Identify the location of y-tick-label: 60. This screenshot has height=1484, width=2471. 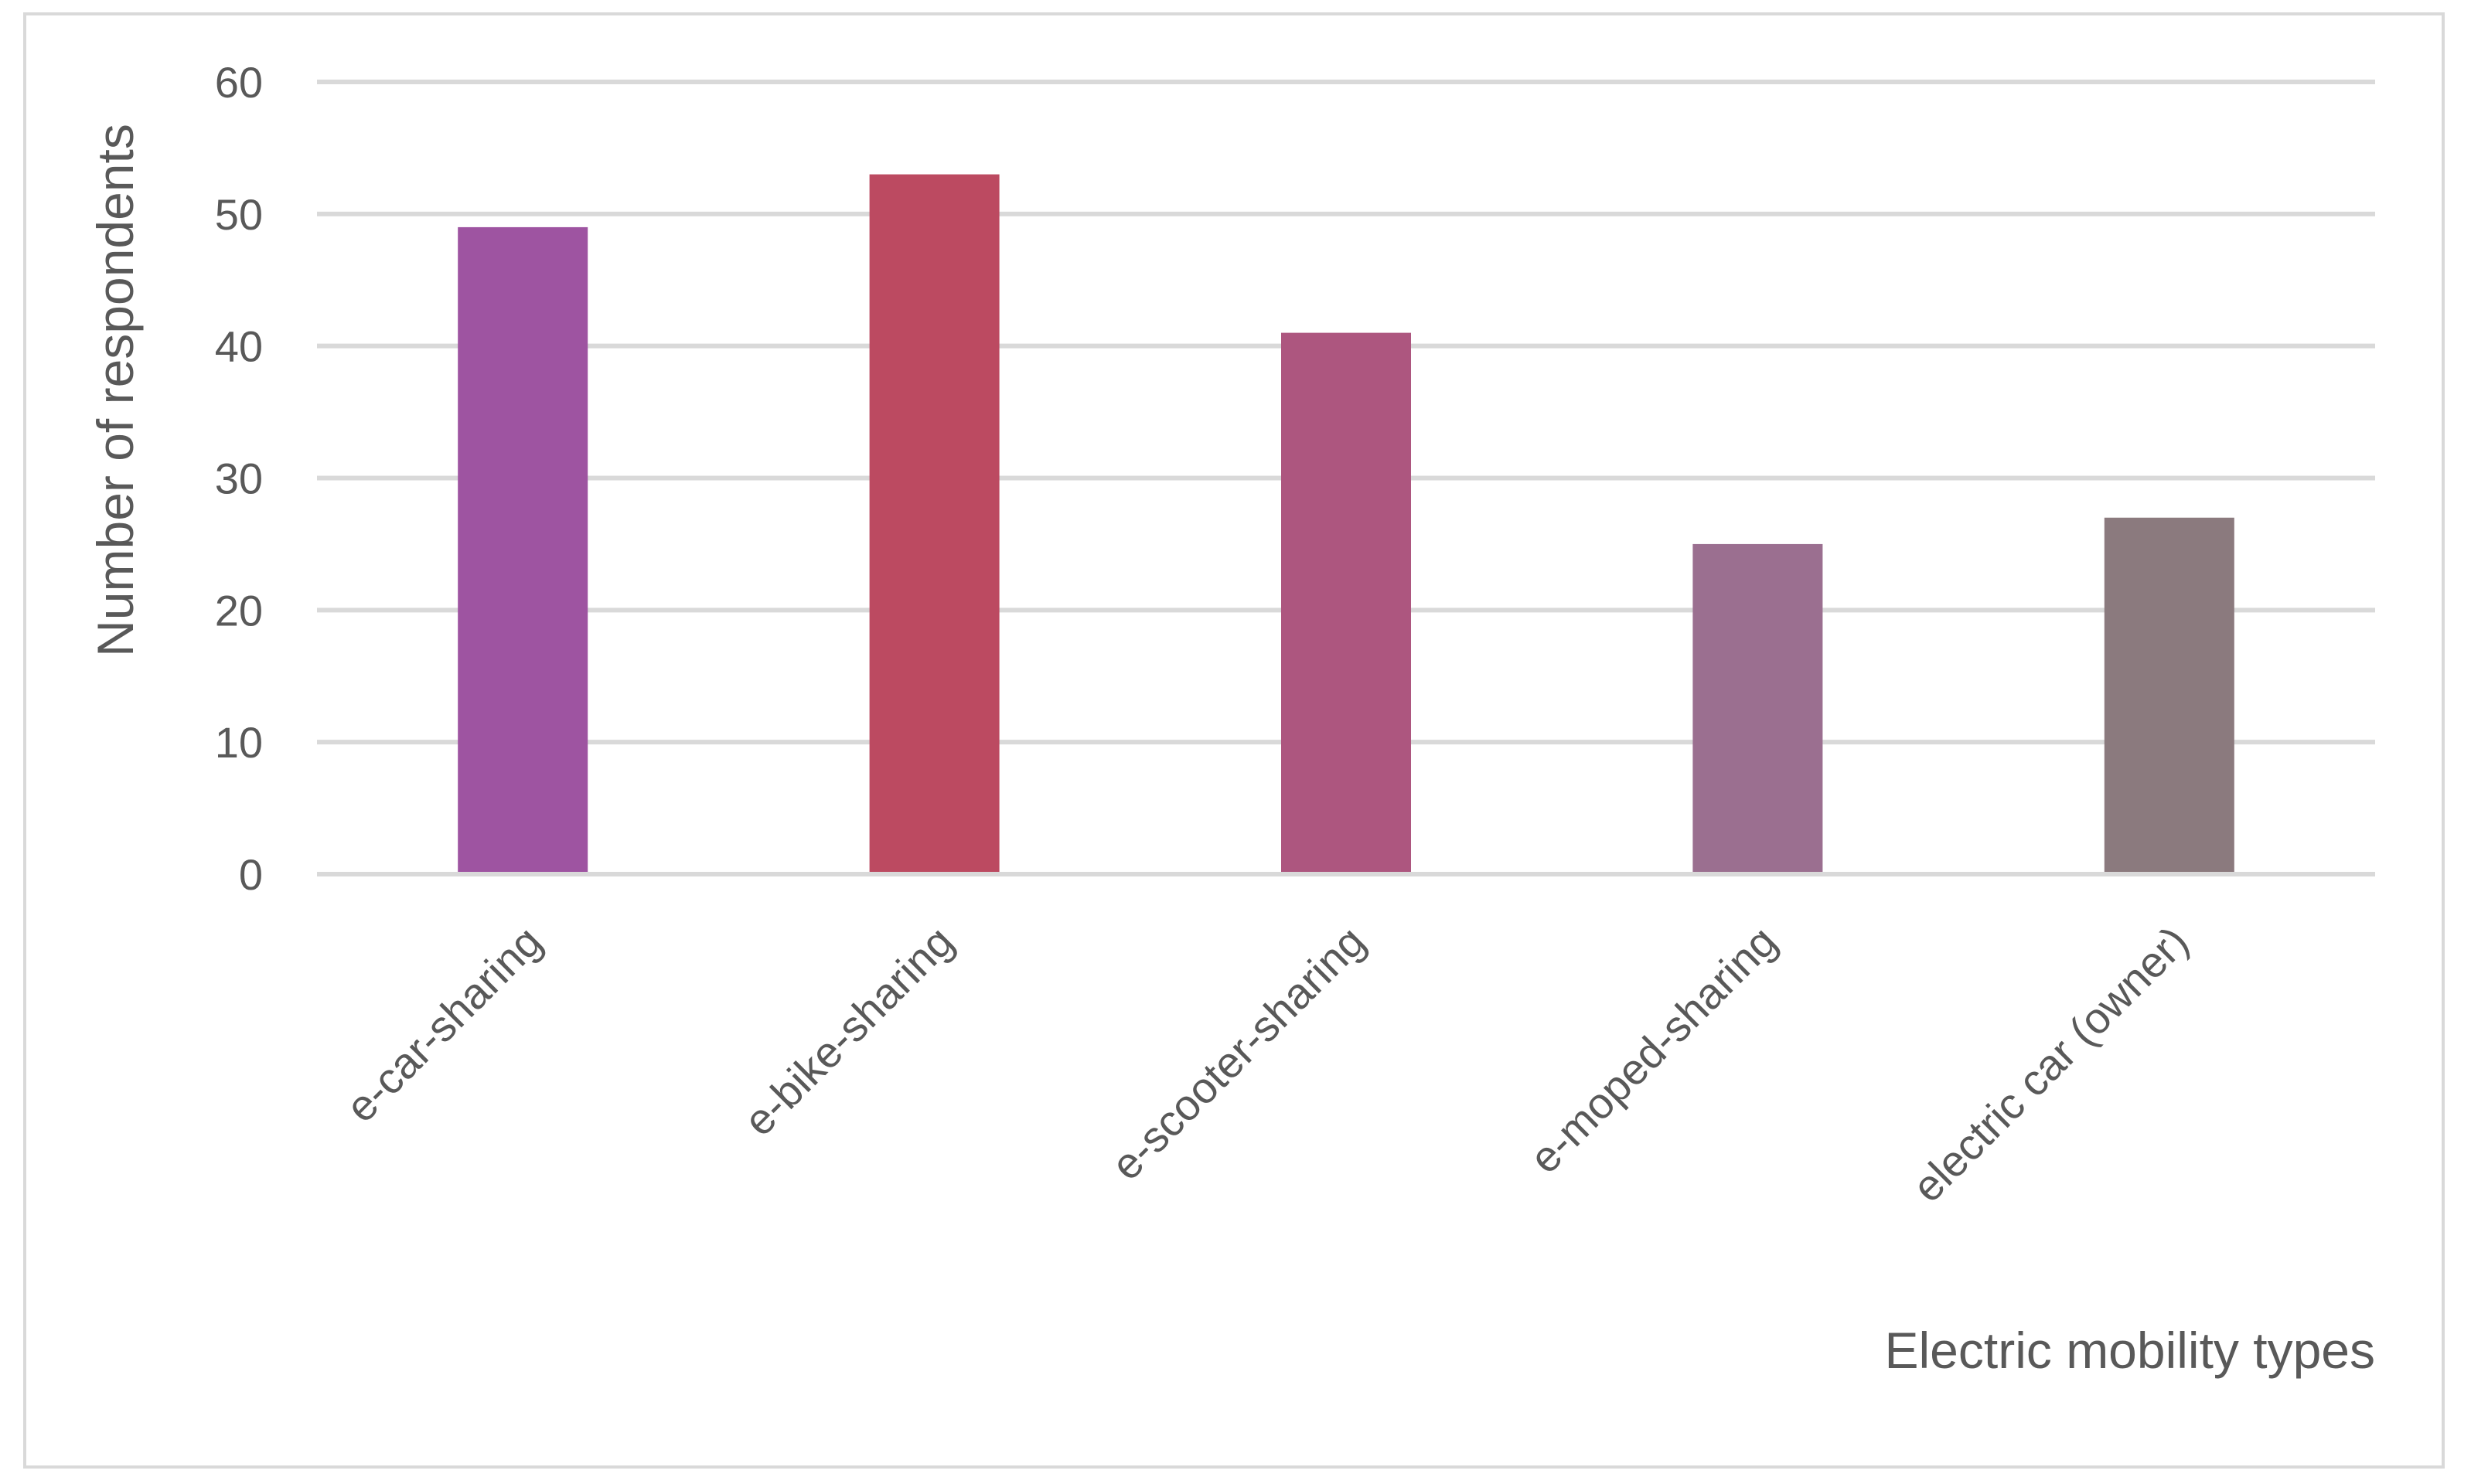
(239, 82).